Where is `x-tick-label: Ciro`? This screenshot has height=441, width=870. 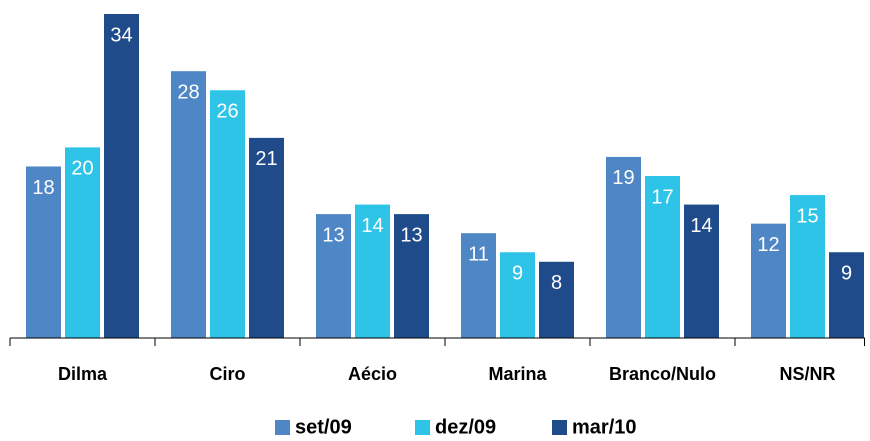 x-tick-label: Ciro is located at coordinates (228, 374).